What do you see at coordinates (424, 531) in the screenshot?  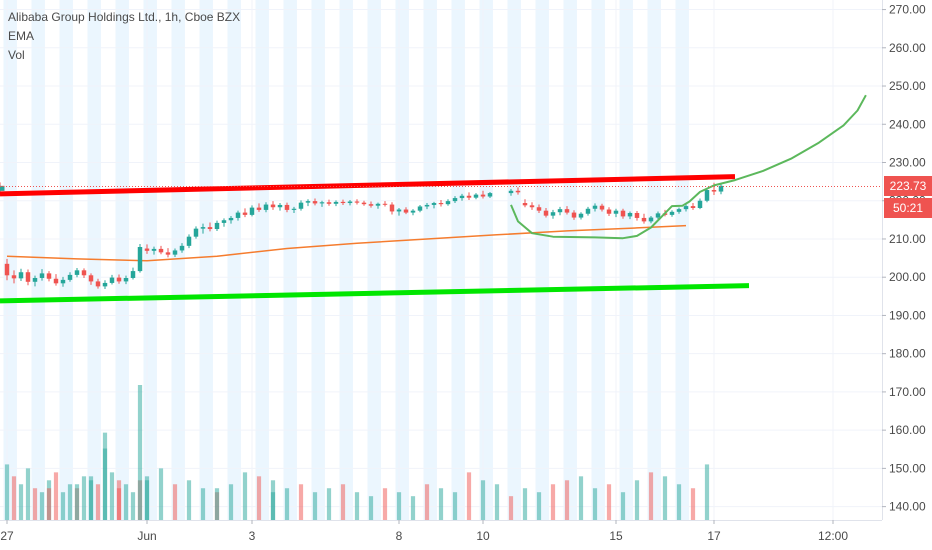 I see `time-axis: 27 Jun 3 8 10 15 17 12:00` at bounding box center [424, 531].